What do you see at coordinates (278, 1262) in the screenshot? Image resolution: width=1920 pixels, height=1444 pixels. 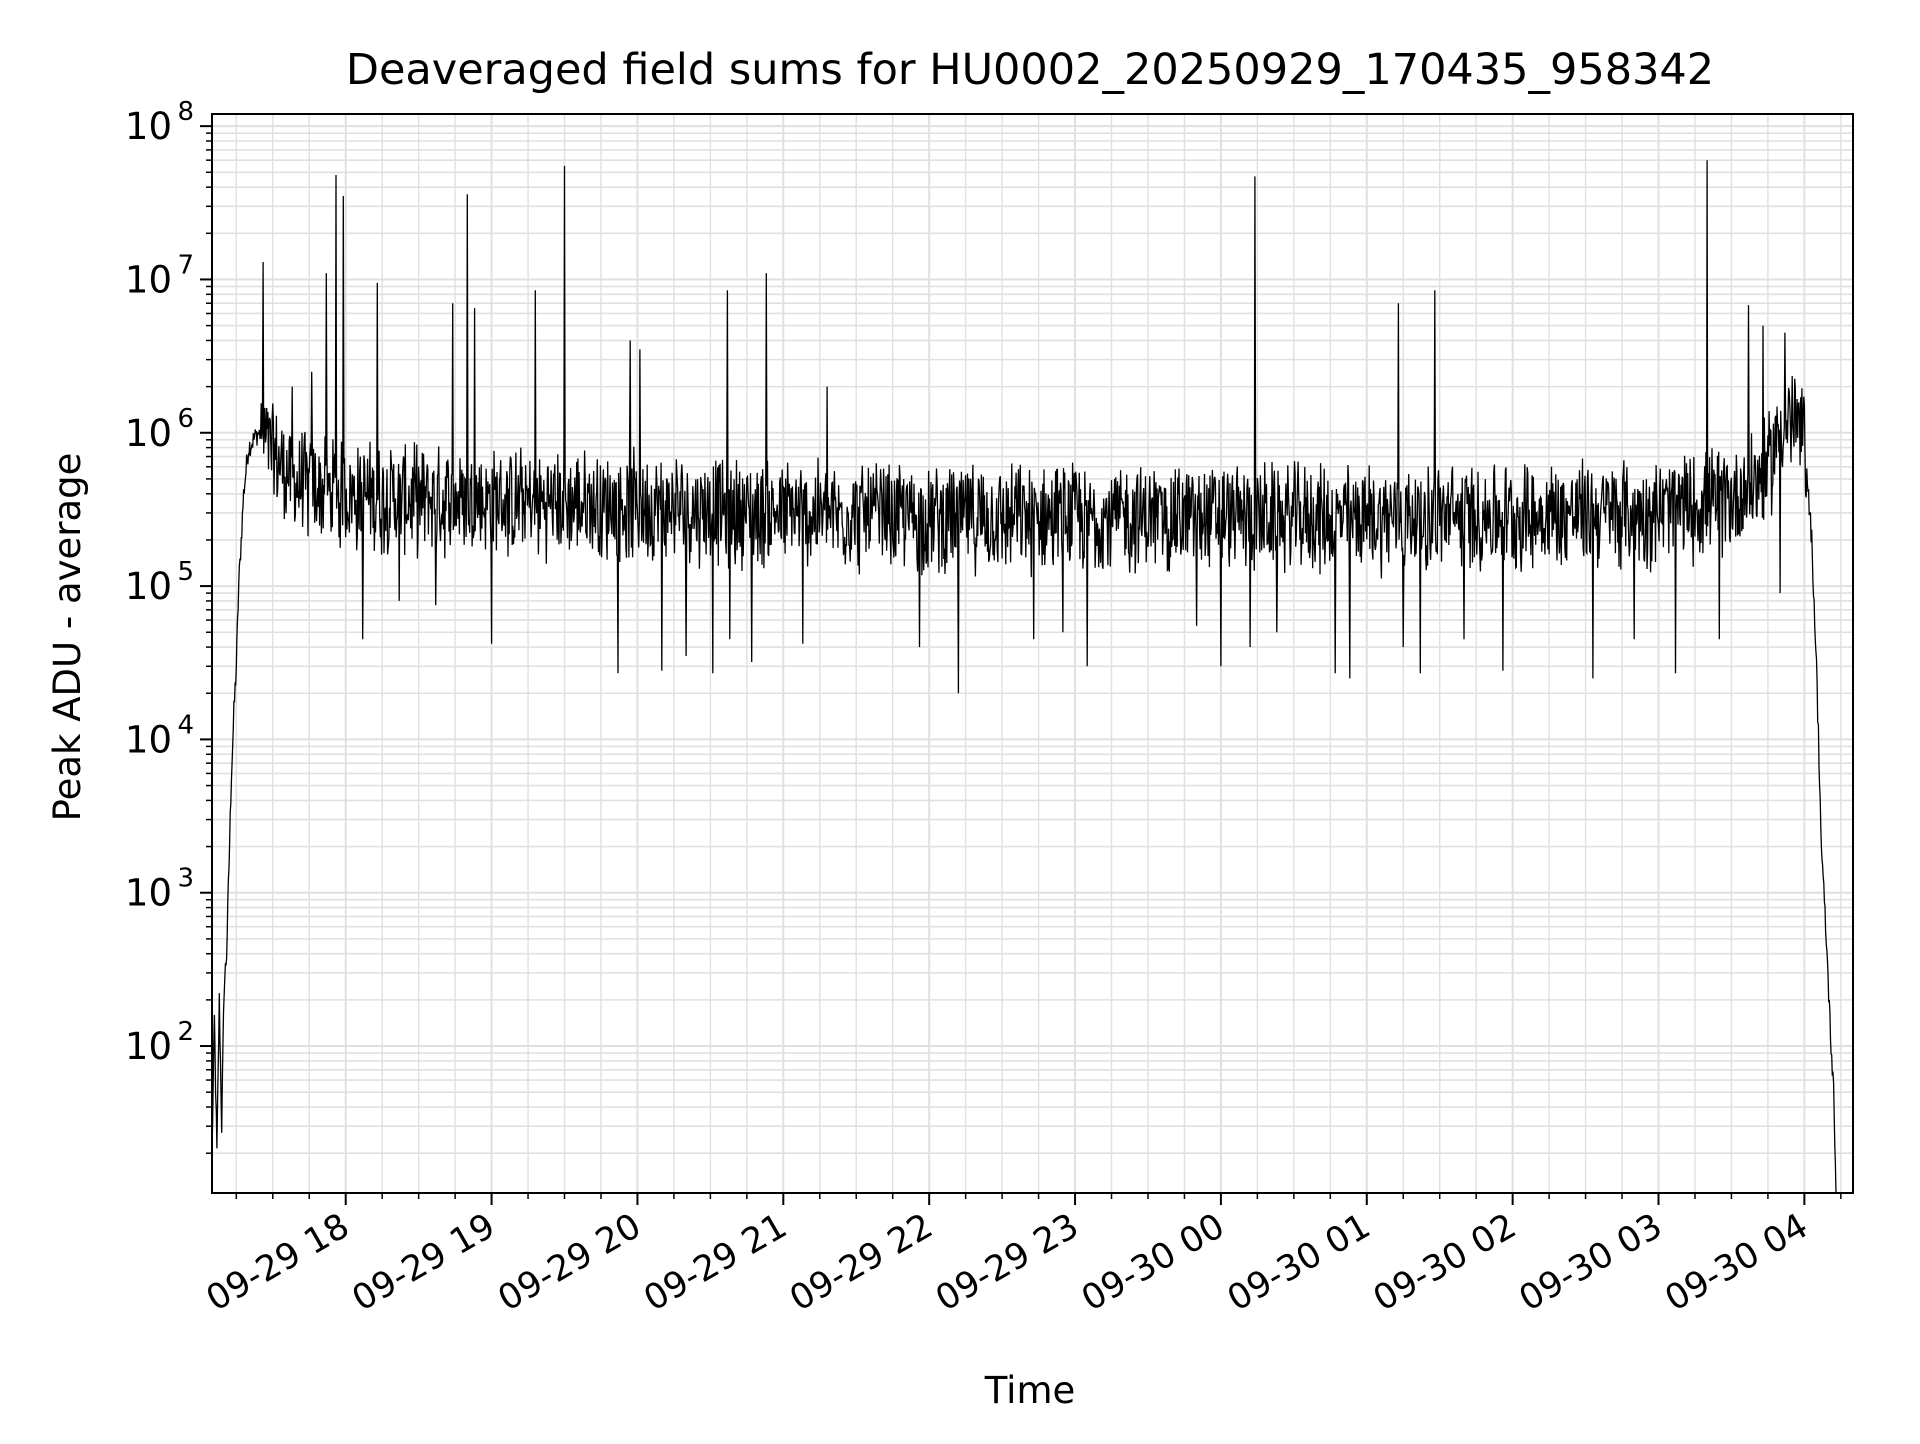 I see `x-tick-label: 09-29 18` at bounding box center [278, 1262].